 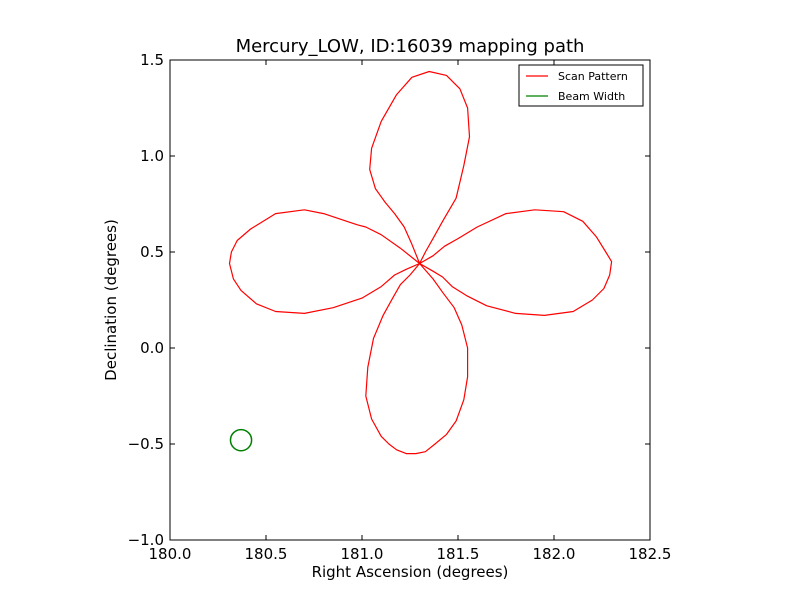 What do you see at coordinates (458, 554) in the screenshot?
I see `x-tick-label: 181.5` at bounding box center [458, 554].